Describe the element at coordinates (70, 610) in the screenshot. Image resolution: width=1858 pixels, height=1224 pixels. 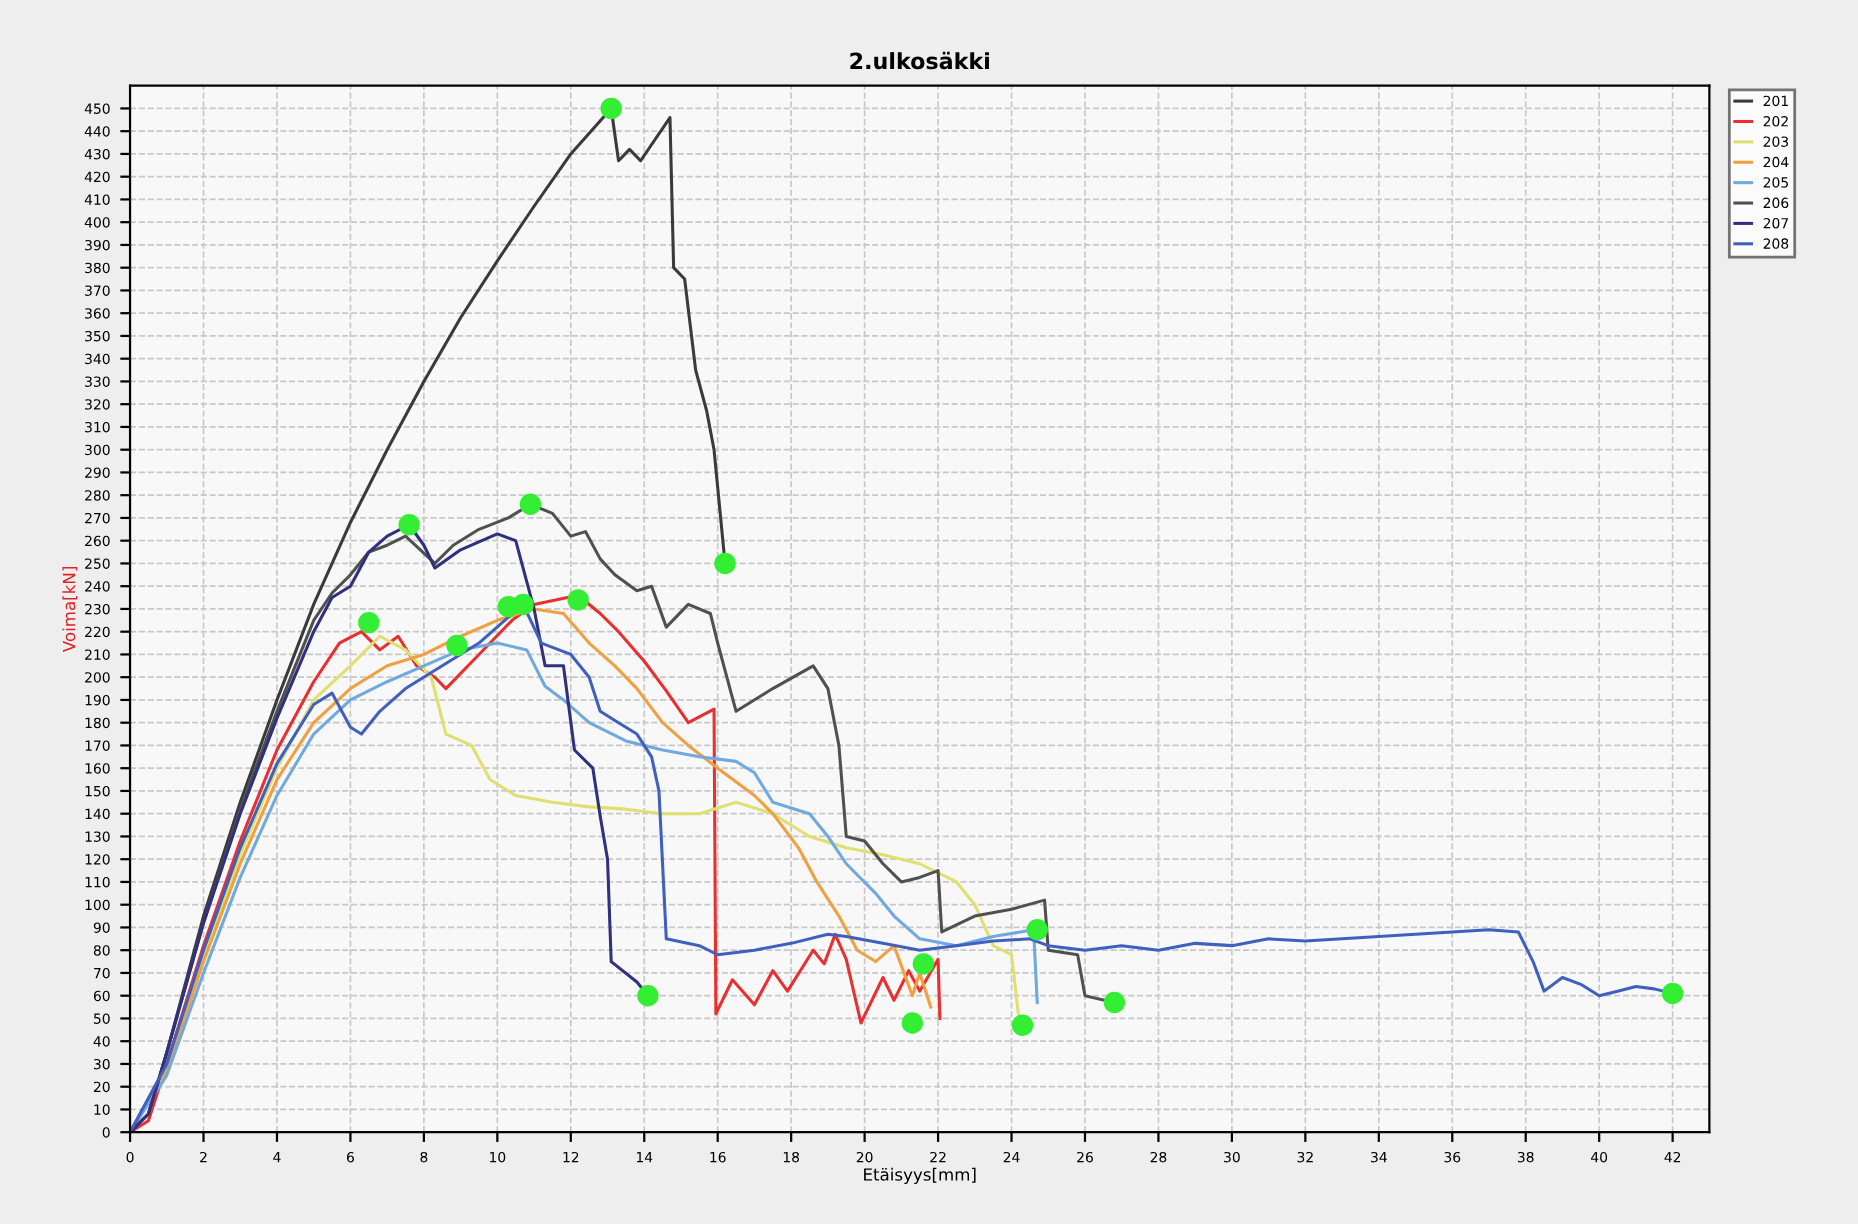
I see `y-axis-title: Voima[kN]` at that location.